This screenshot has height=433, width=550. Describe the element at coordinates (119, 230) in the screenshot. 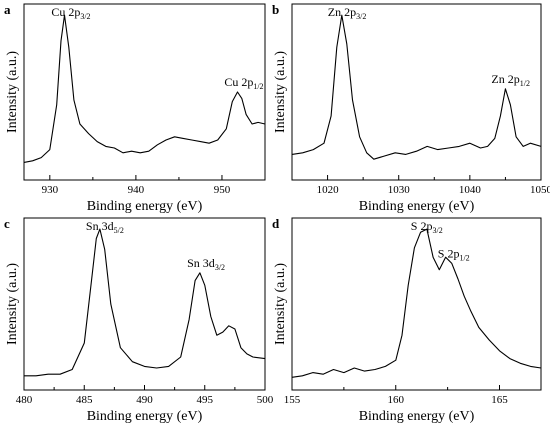

I see `peak-label-subscript: 5/2` at that location.